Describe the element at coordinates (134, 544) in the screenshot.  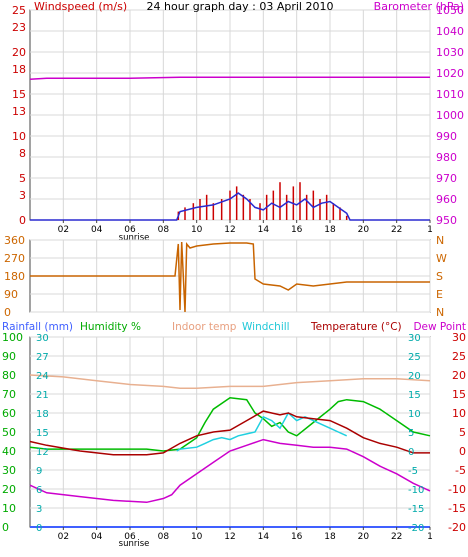
I see `sunrise-label: sunrise` at that location.